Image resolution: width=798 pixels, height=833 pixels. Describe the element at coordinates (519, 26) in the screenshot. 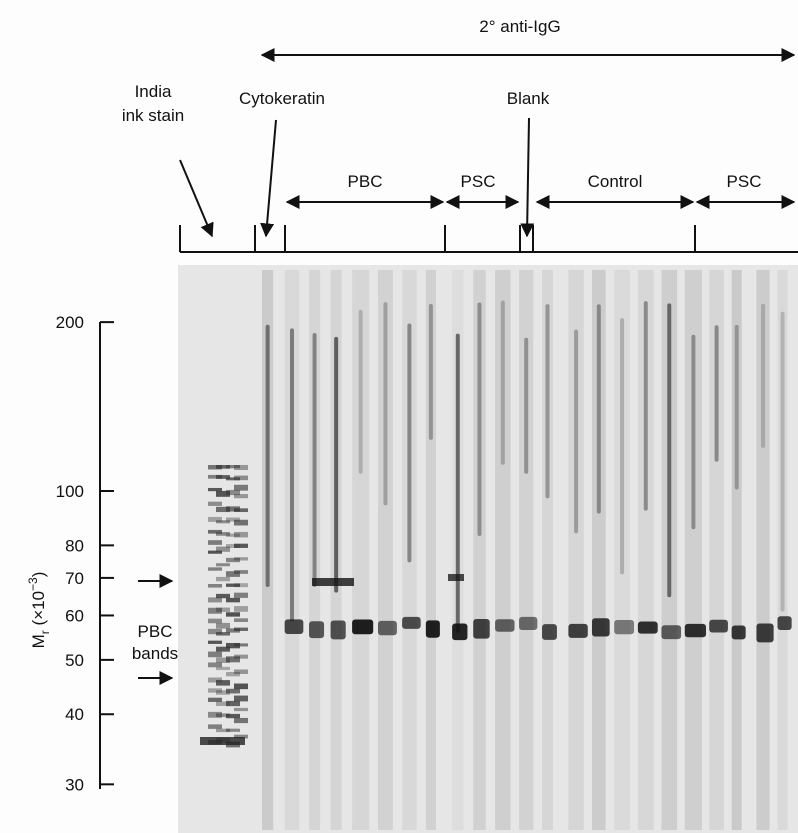

I see `top-label: 2° anti-IgG` at that location.